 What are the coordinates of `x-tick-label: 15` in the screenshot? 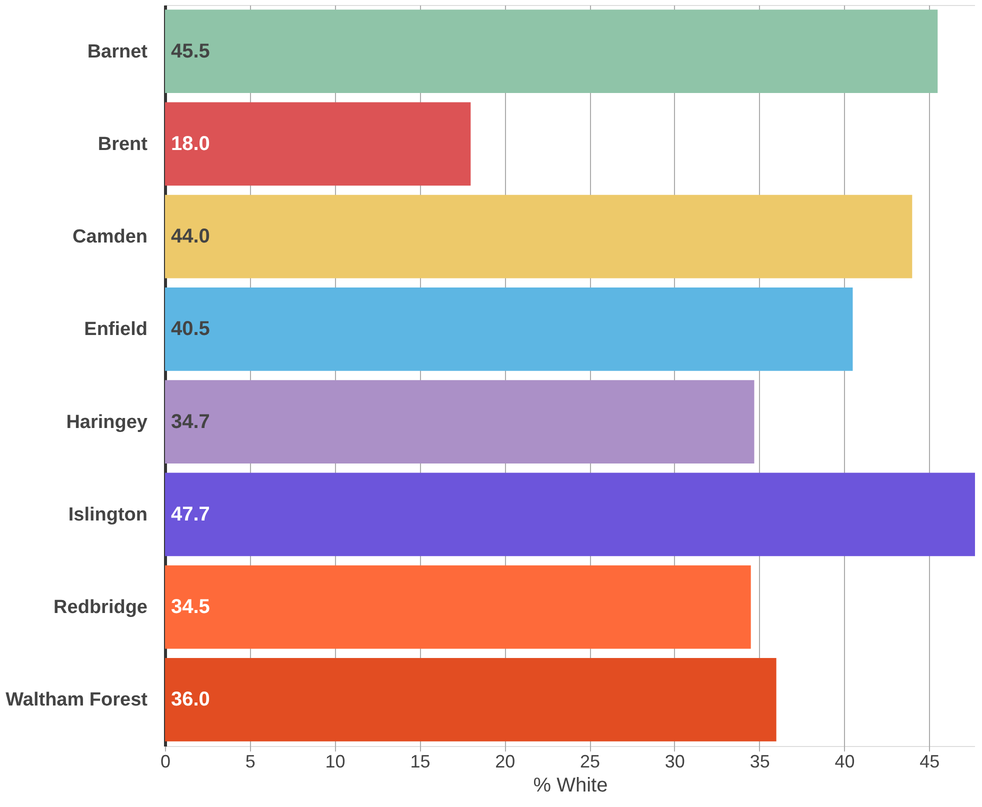 It's located at (420, 762).